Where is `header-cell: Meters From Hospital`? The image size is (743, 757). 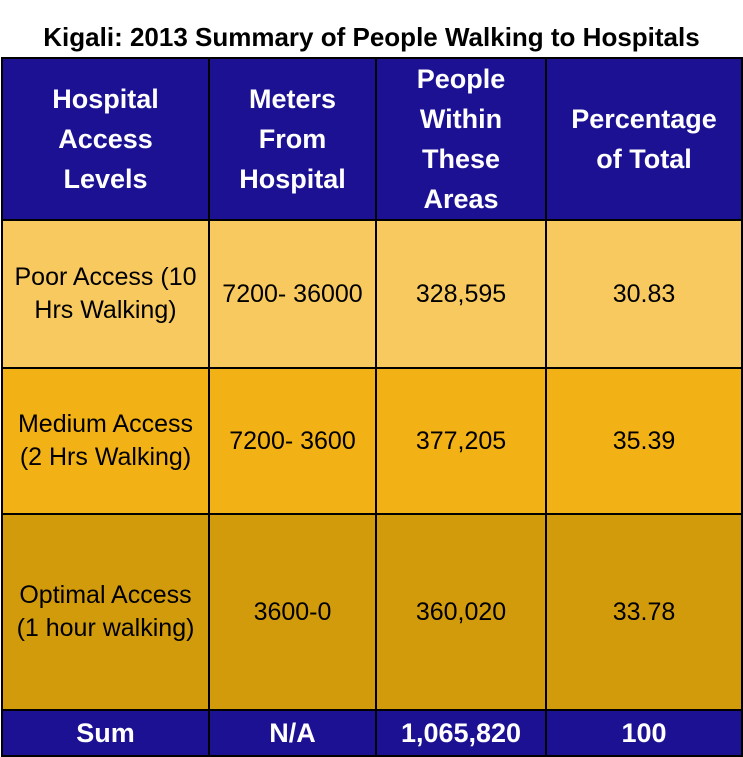
header-cell: Meters From Hospital is located at coordinates (292, 139).